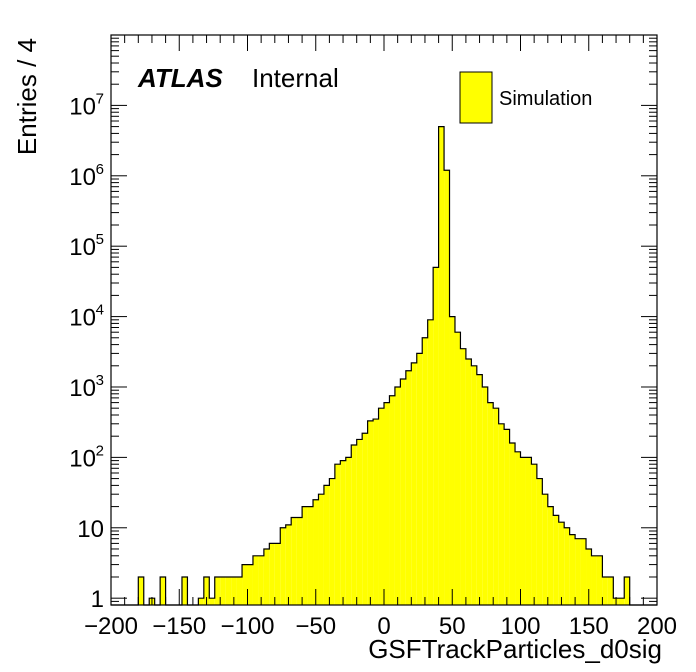  Describe the element at coordinates (238, 78) in the screenshot. I see `atlas-label: ATLAS Internal` at that location.